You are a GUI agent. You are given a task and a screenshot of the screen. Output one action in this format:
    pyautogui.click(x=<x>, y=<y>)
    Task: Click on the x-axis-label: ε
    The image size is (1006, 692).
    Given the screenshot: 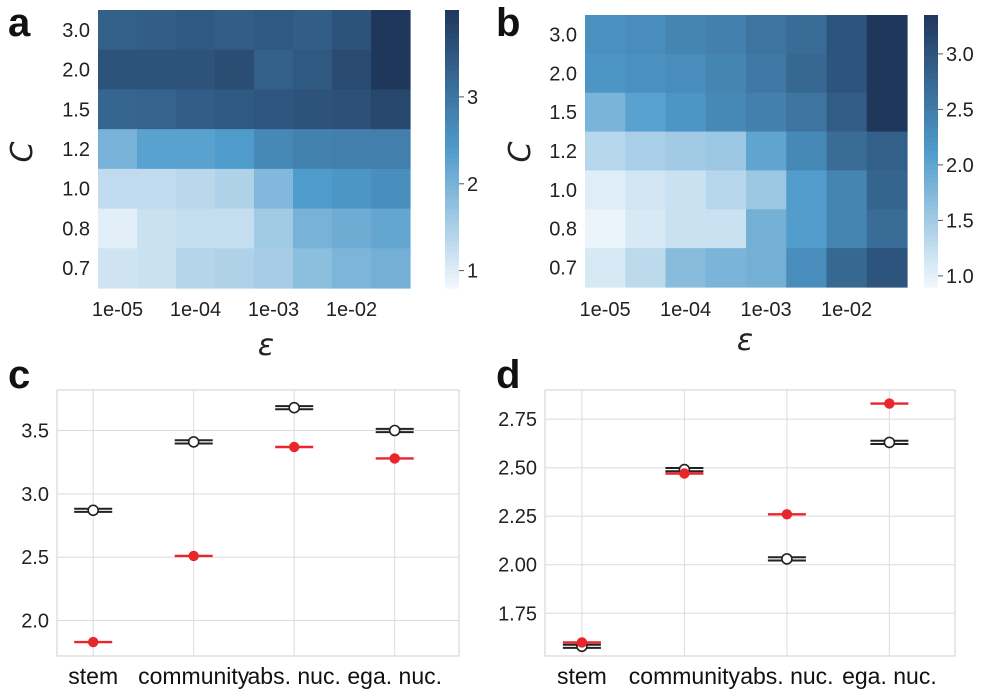 What is the action you would take?
    pyautogui.click(x=745, y=340)
    